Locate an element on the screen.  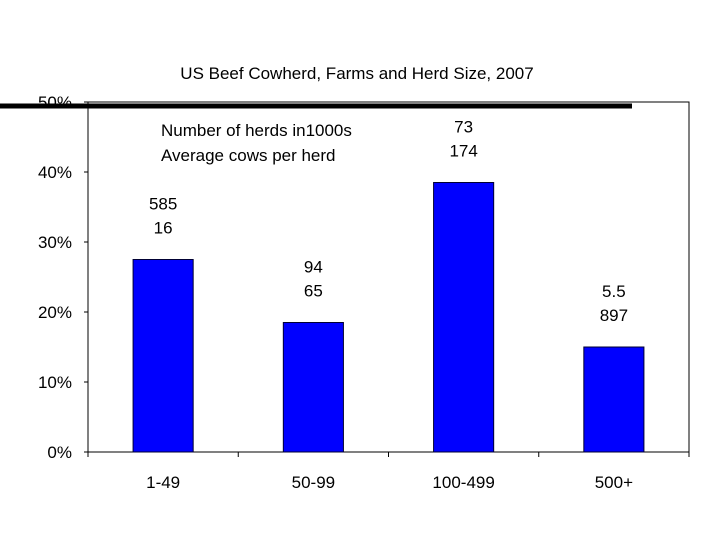
y-tick-label: 30% is located at coordinates (55, 242).